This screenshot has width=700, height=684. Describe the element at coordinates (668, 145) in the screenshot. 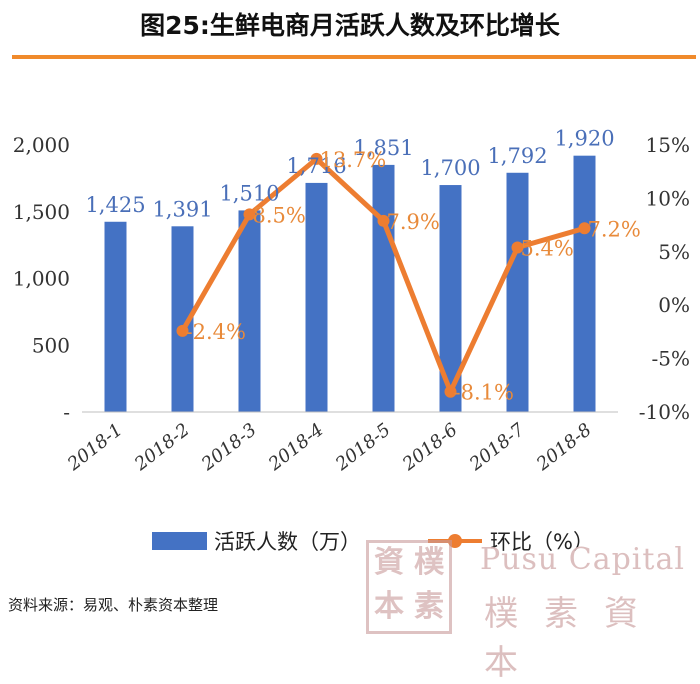

I see `right-axis-tick-label: 15%` at that location.